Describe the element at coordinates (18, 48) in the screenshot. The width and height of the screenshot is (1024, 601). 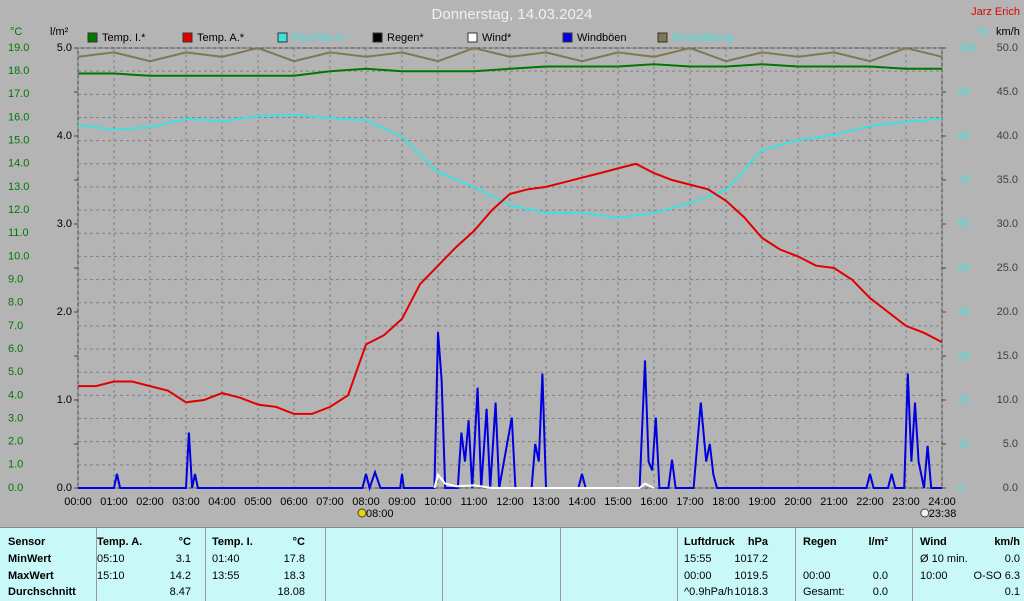
I see `y-tick-label: 19.0` at that location.